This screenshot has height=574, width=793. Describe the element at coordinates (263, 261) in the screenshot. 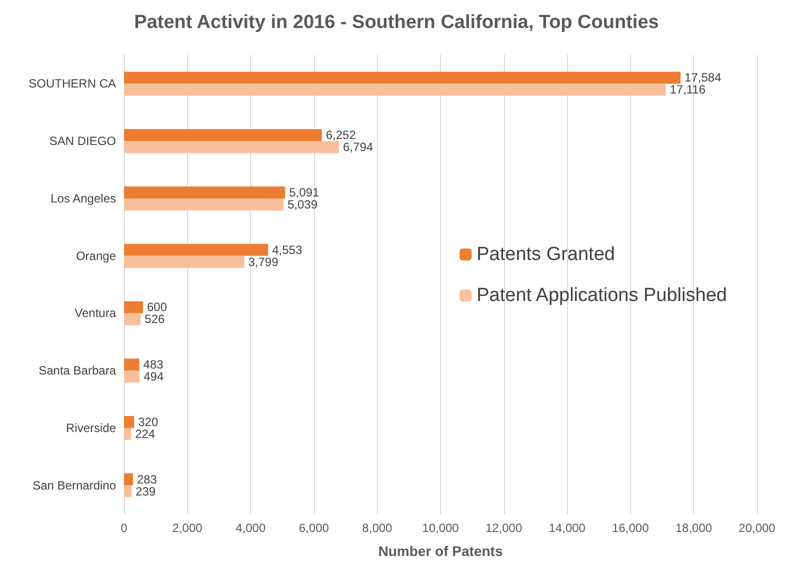

I see `data-label: 3,799` at that location.